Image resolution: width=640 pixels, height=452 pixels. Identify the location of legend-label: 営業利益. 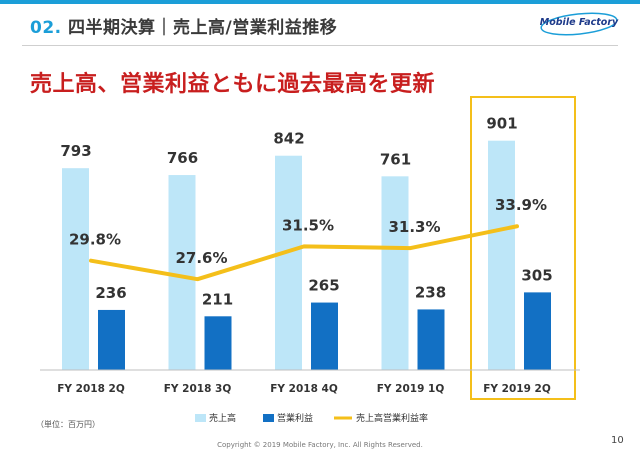
(295, 418).